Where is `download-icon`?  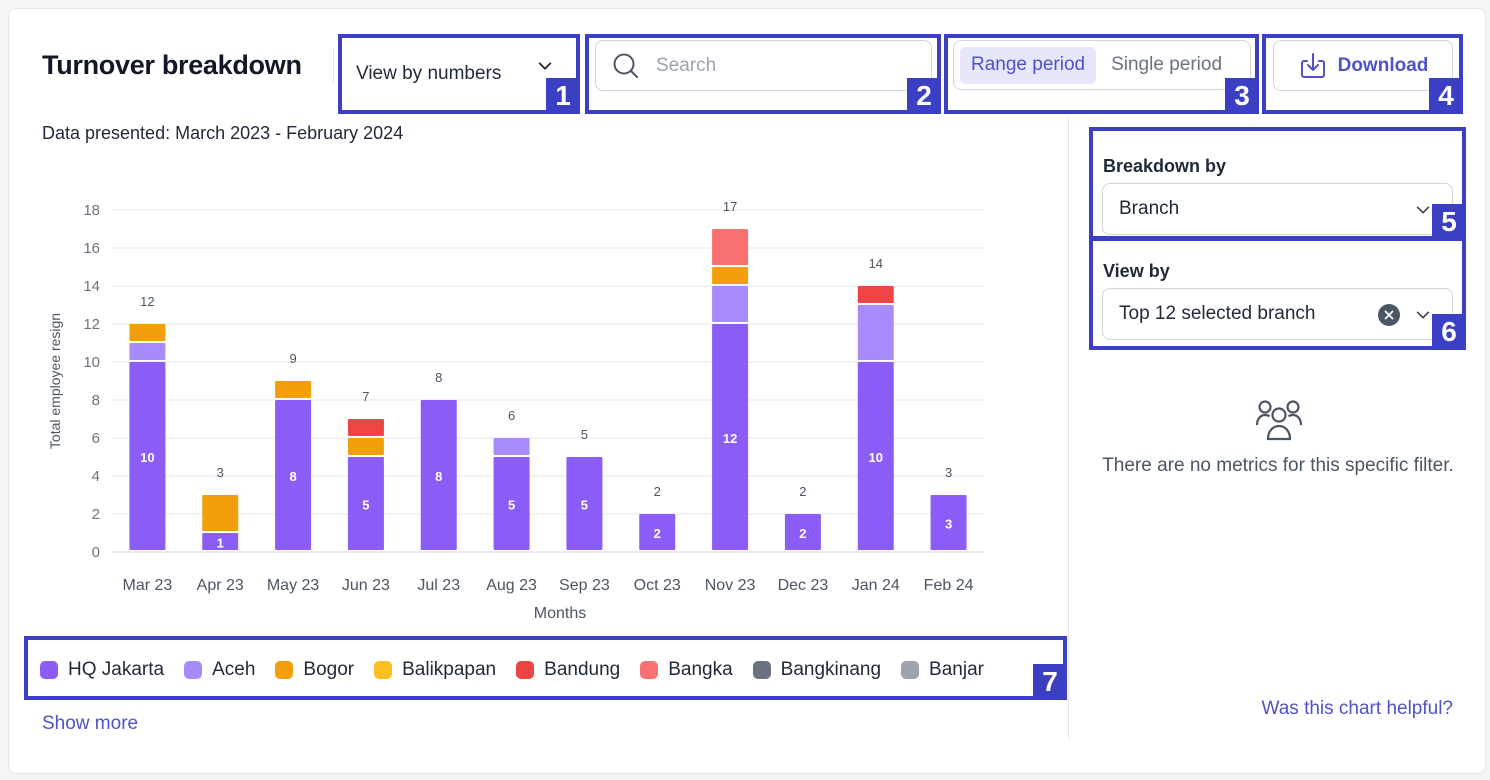
download-icon is located at coordinates (1312, 65).